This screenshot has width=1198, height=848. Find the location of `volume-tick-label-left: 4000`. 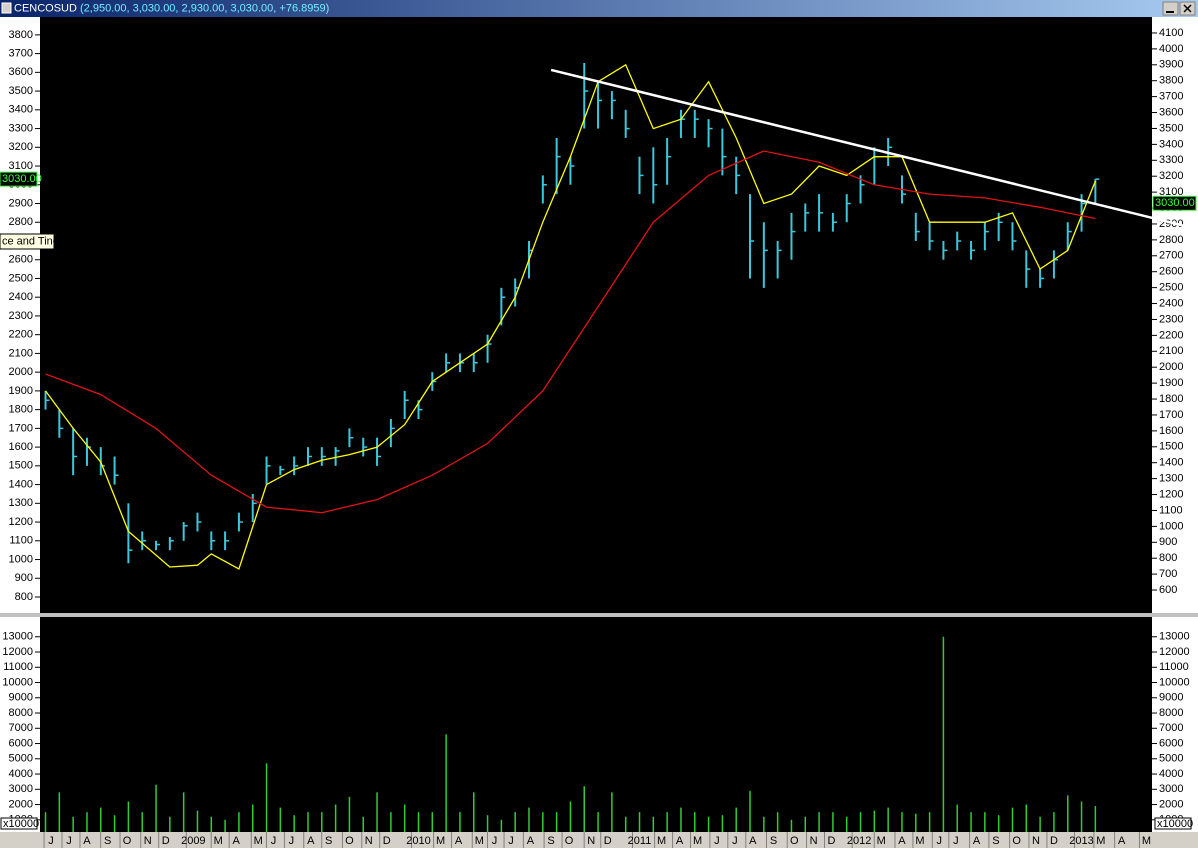

volume-tick-label-left: 4000 is located at coordinates (21, 774).